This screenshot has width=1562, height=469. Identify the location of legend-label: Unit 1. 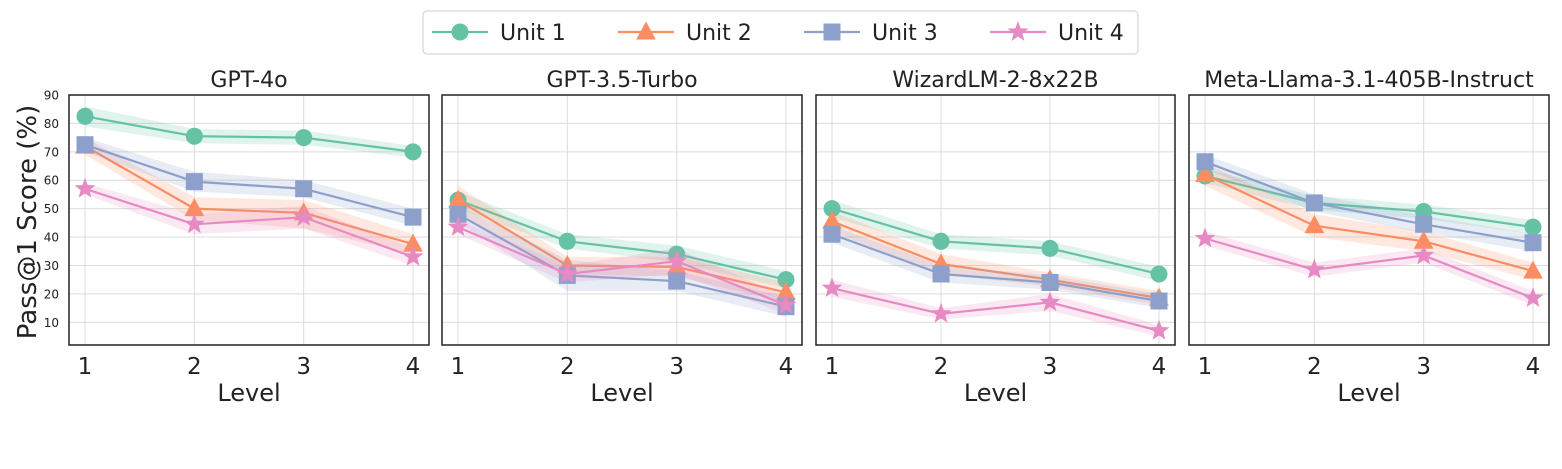
(533, 33).